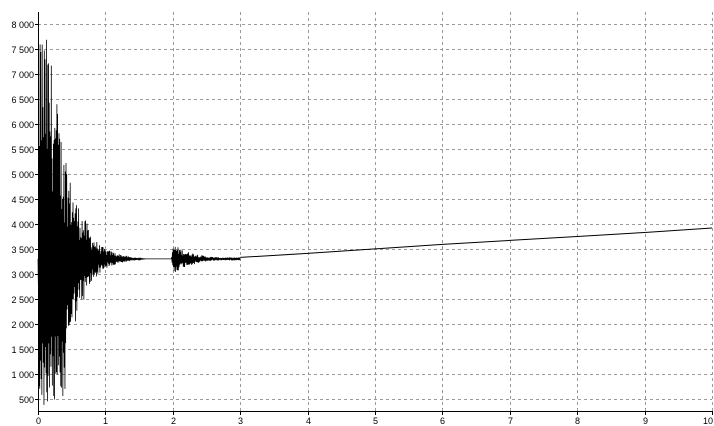 This screenshot has height=426, width=714. What do you see at coordinates (476, 242) in the screenshot?
I see `signal-trend-line` at bounding box center [476, 242].